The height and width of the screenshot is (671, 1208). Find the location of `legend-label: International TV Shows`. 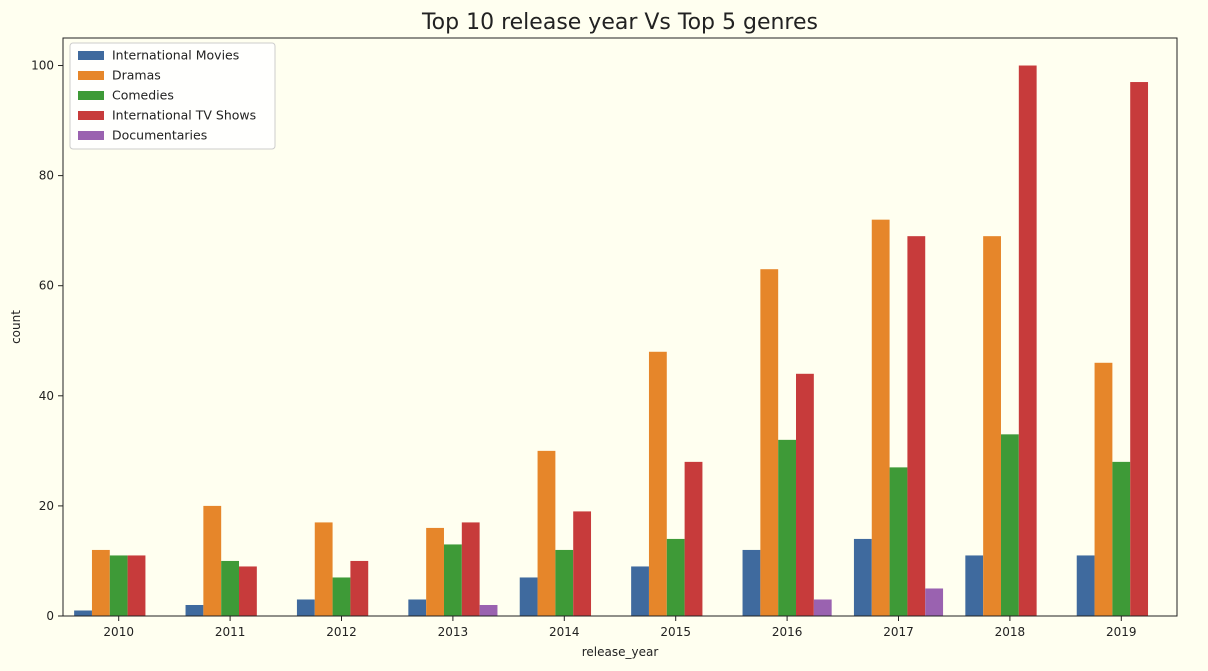

legend-label: International TV Shows is located at coordinates (184, 115).